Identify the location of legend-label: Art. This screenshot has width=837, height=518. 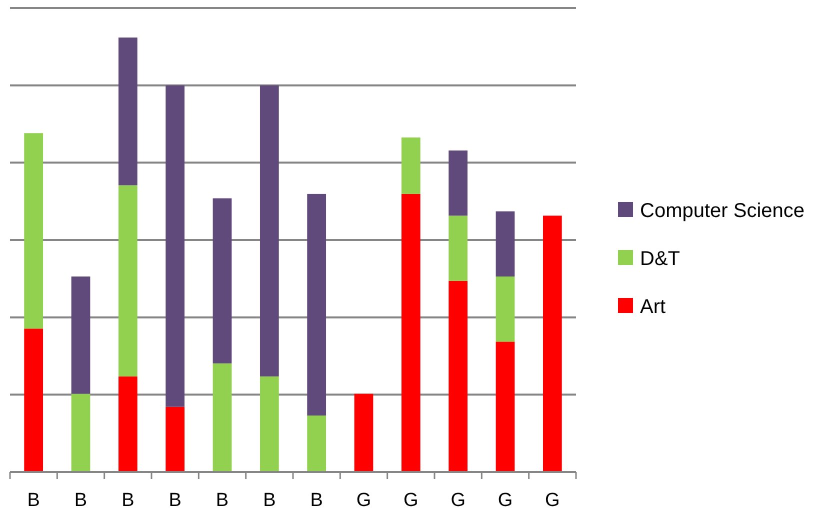
(653, 307).